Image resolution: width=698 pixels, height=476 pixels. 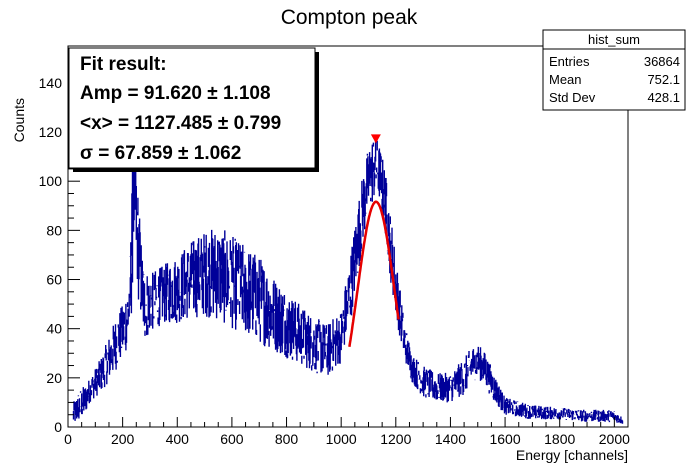 What do you see at coordinates (662, 61) in the screenshot?
I see `stats-entries-value: 36864` at bounding box center [662, 61].